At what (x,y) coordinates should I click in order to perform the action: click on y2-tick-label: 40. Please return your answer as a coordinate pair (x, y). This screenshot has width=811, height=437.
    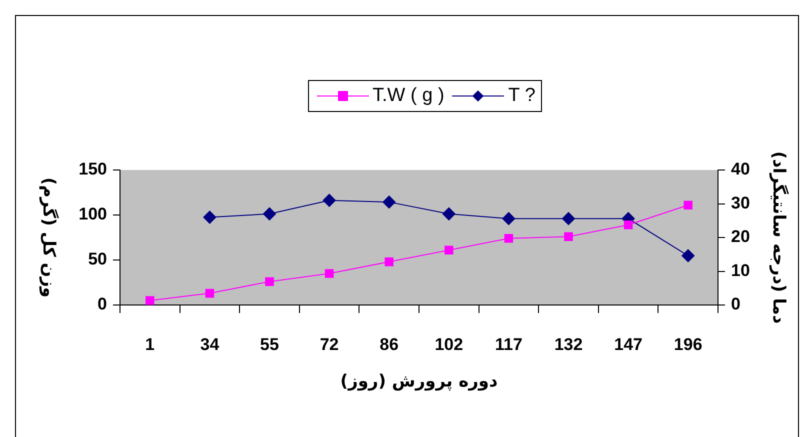
    Looking at the image, I should click on (740, 169).